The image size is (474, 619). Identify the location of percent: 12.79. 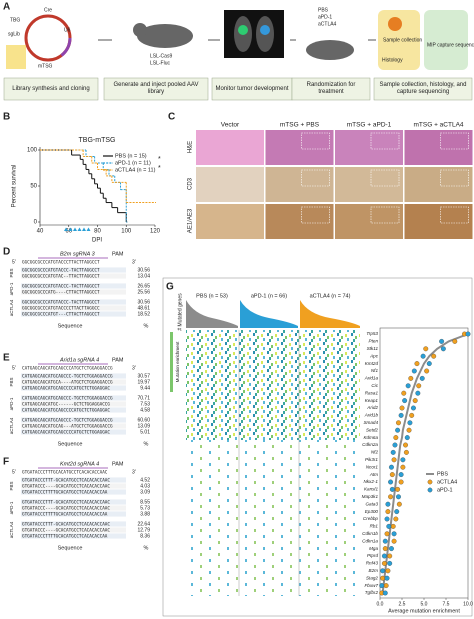
(143, 530).